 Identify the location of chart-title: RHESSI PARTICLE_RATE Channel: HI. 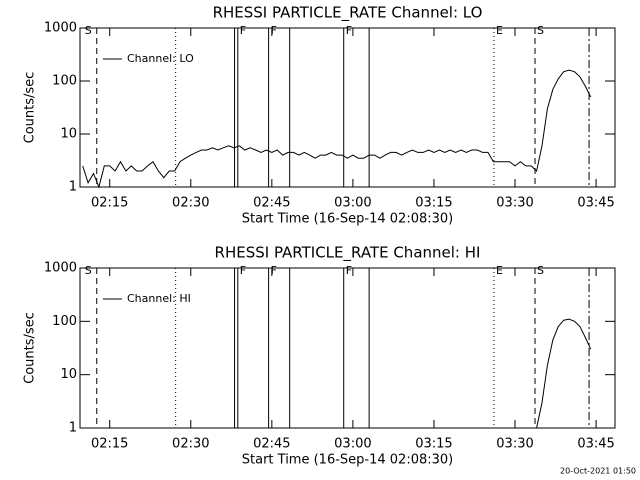
(348, 253).